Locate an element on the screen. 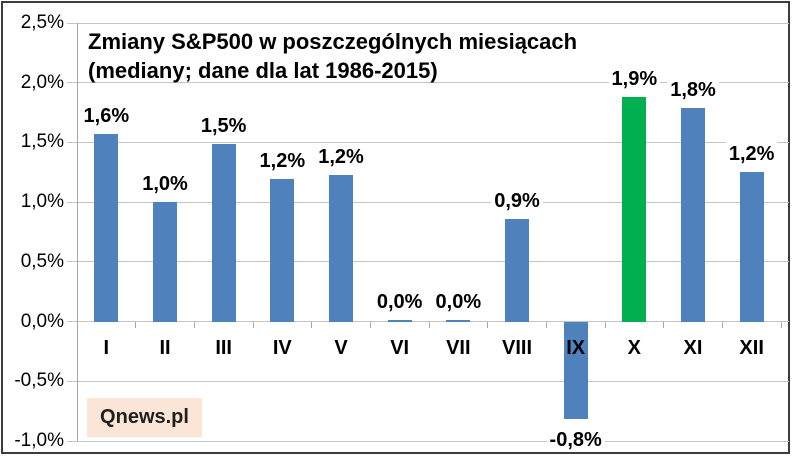 This screenshot has width=800, height=463. x-axis-label: III is located at coordinates (223, 347).